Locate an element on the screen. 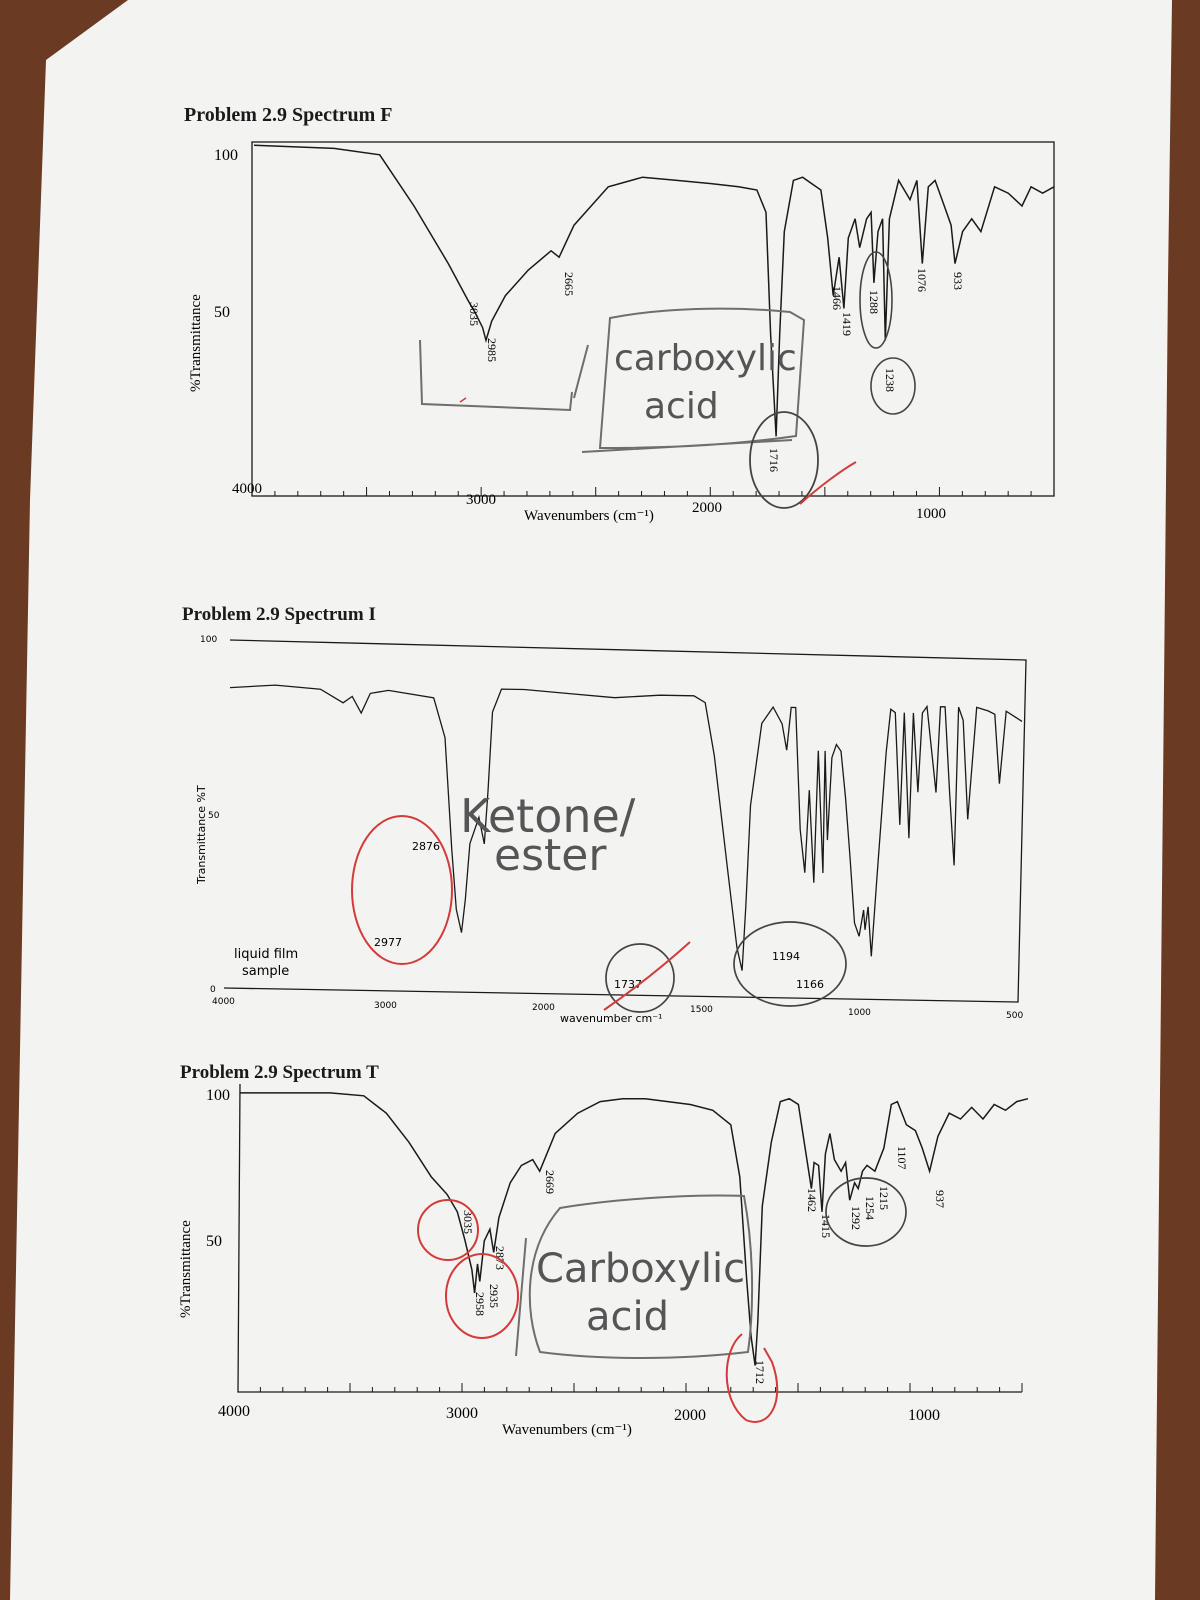 The height and width of the screenshot is (1600, 1200). peak-label-1712: 1712 is located at coordinates (760, 1372).